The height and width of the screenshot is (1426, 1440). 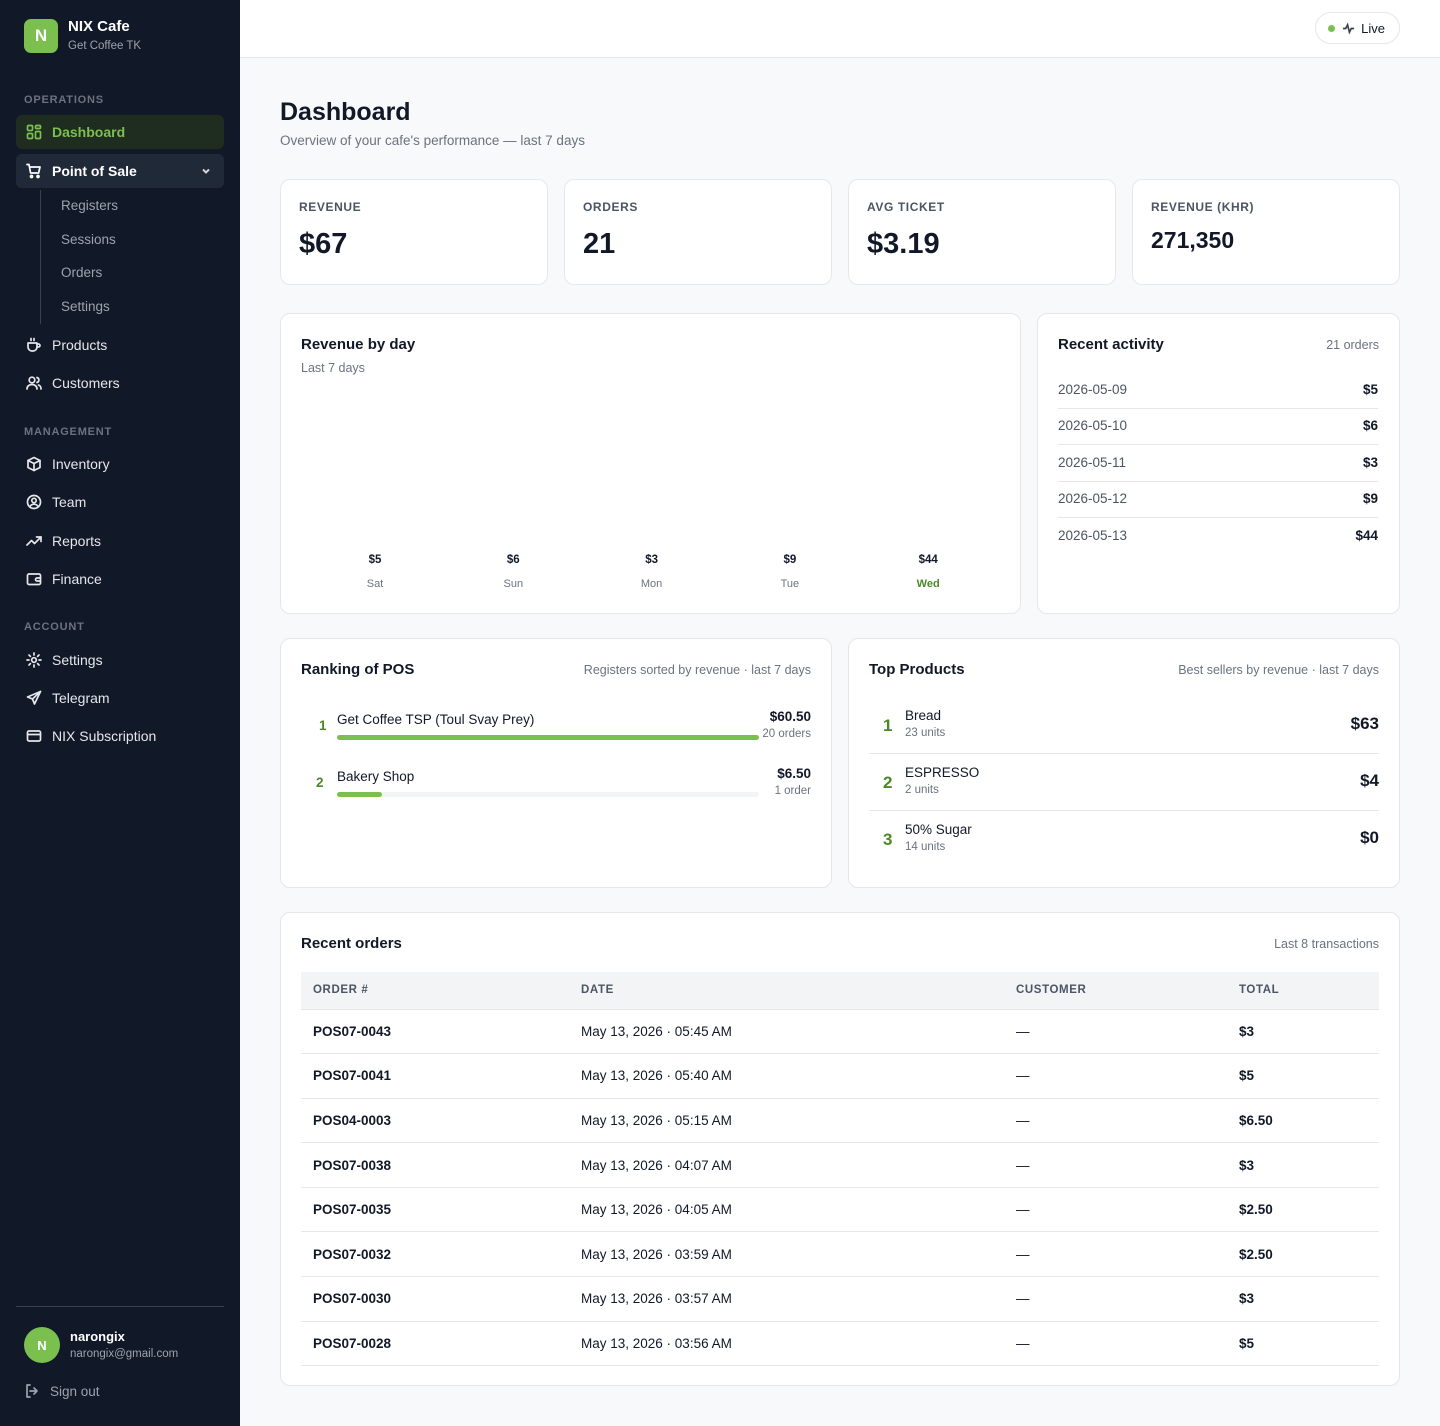 I want to click on brand: N NIX Cafe Get Coffee TK, so click(x=82, y=36).